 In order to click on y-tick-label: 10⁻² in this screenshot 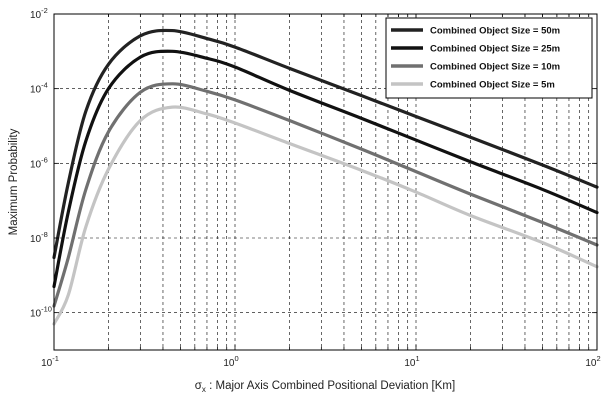, I will do `click(39, 13)`.